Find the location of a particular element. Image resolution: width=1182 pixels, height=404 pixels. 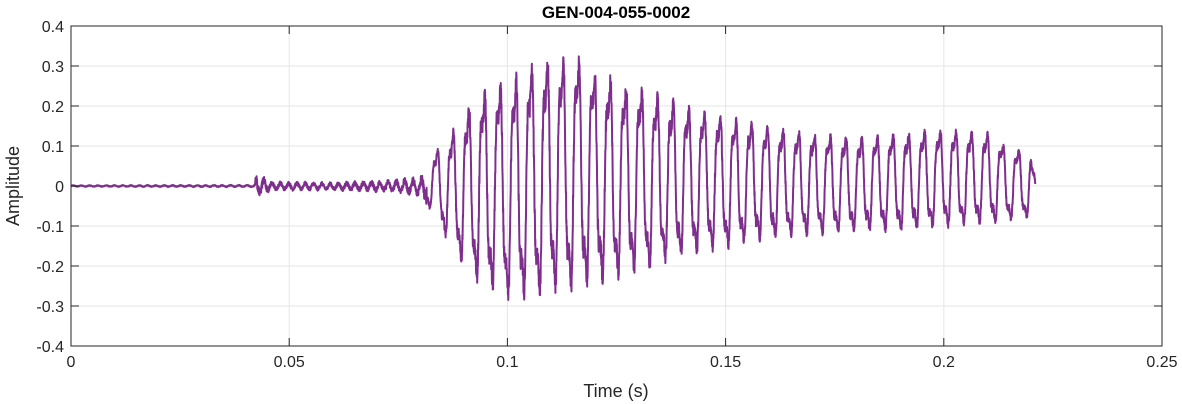

y-tick-label: -0.2 is located at coordinates (50, 267).